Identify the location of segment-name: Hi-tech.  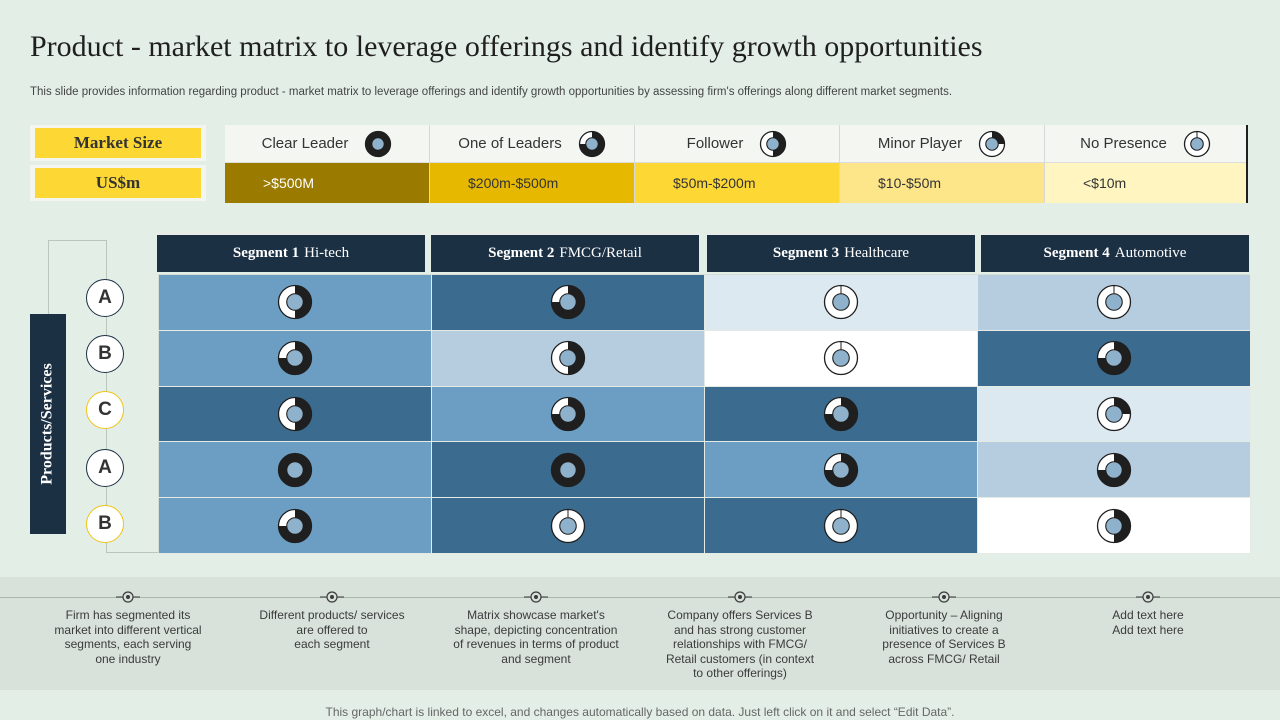
(327, 253).